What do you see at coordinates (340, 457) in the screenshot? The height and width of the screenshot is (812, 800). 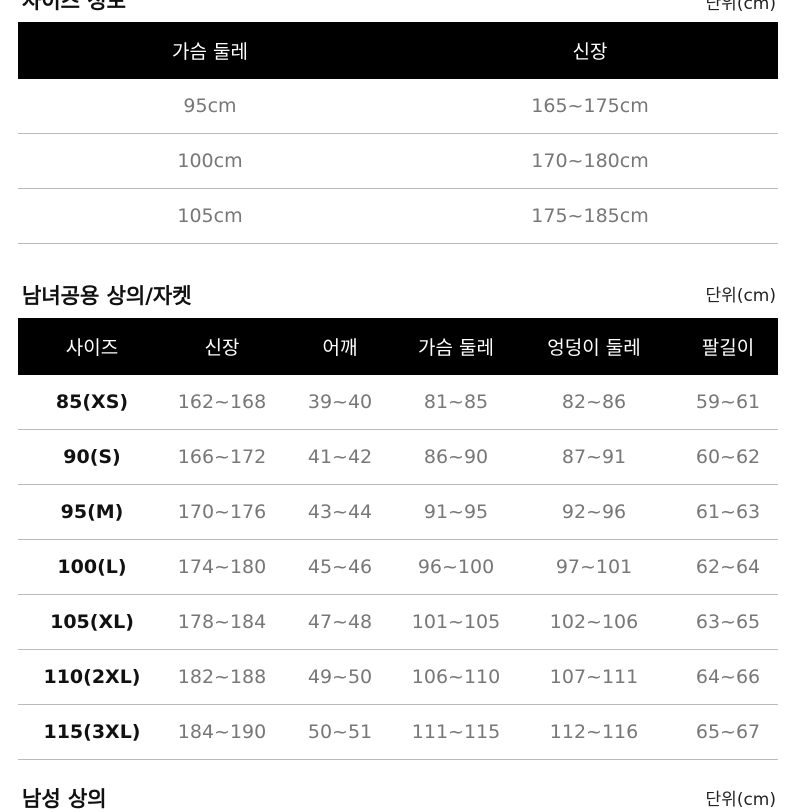 I see `table-cell: 41~42` at bounding box center [340, 457].